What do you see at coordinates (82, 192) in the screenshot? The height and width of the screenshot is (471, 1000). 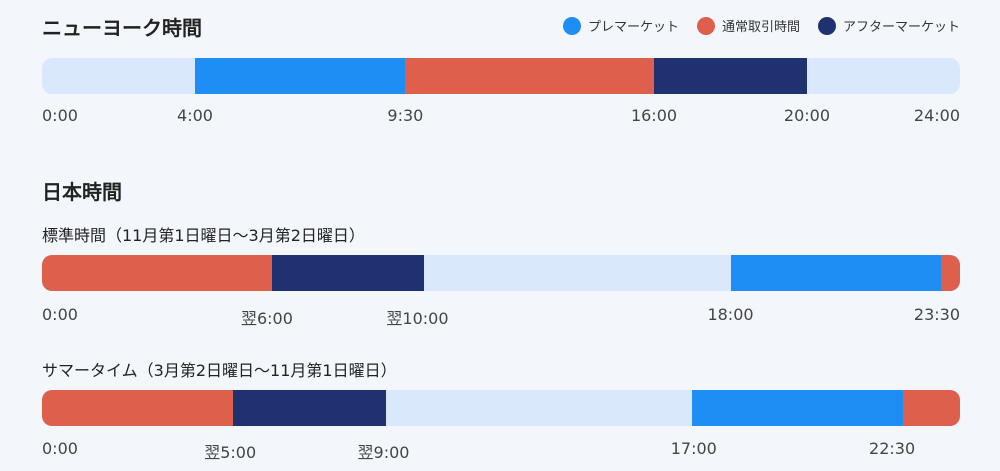 I see `japan-title: 日本時間` at bounding box center [82, 192].